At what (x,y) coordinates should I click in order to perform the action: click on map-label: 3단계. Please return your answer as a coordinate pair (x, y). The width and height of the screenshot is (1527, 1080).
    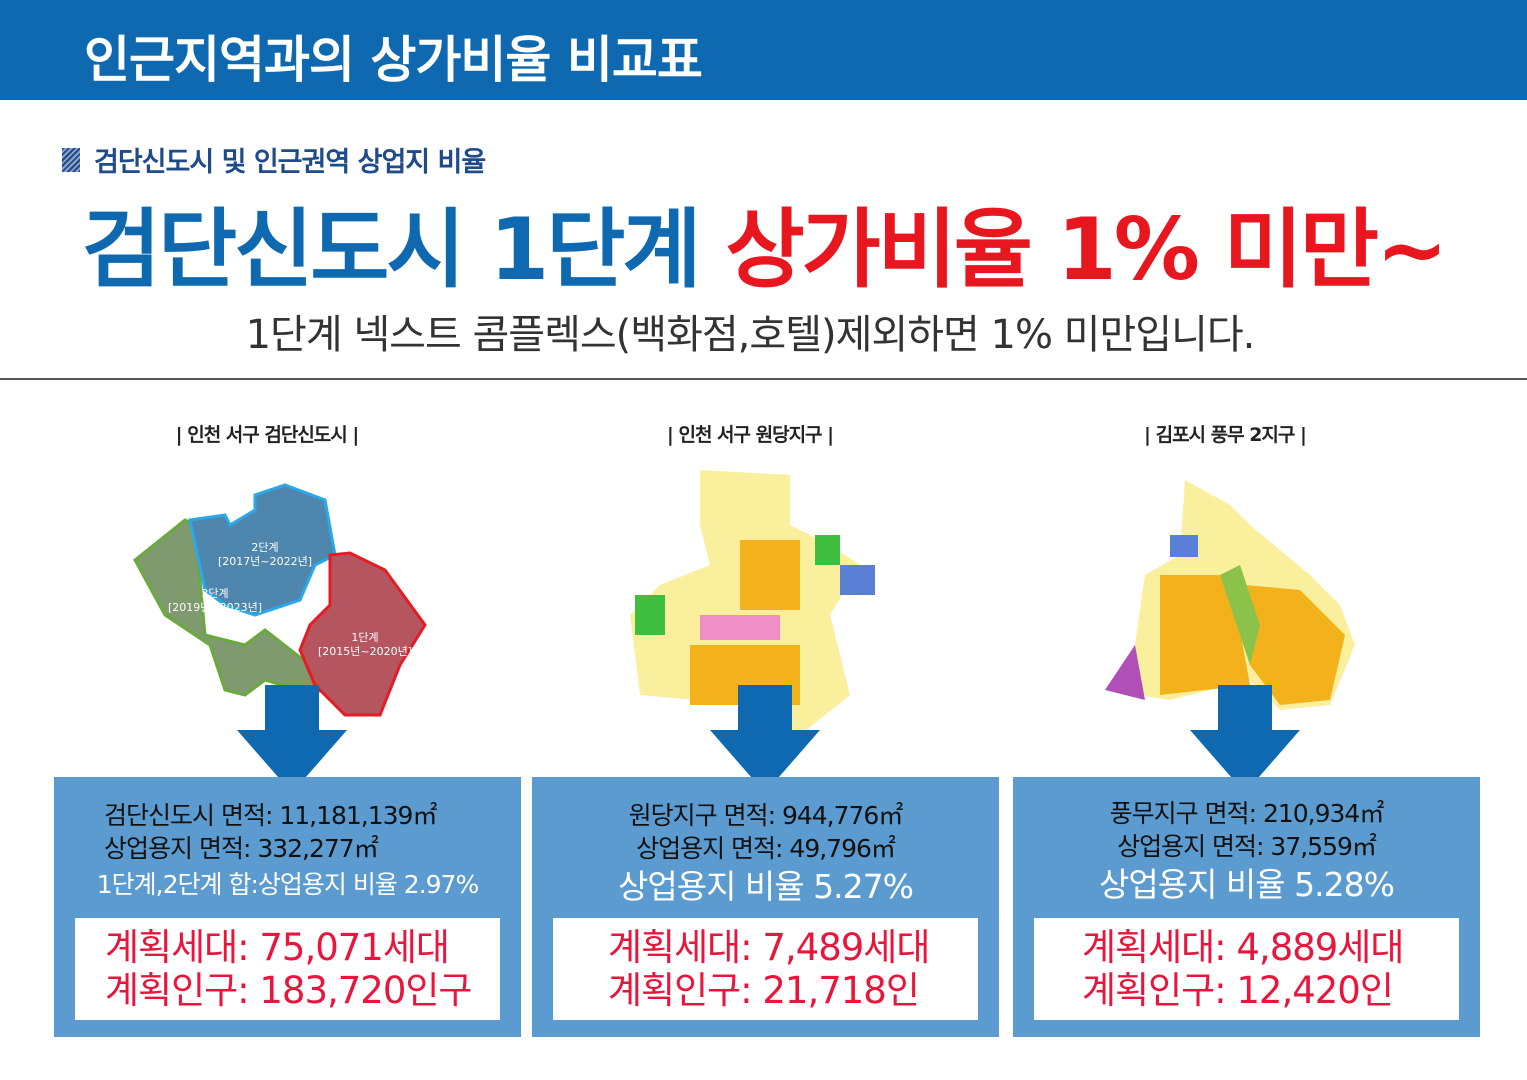
    Looking at the image, I should click on (214, 593).